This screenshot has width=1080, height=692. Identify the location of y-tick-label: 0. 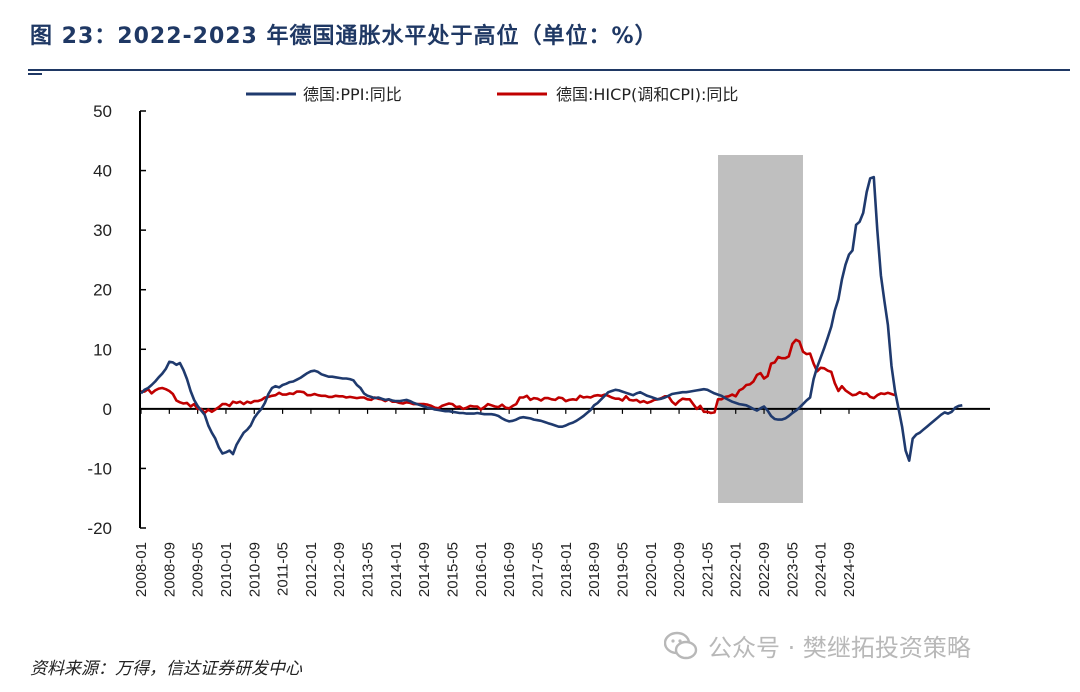
(107, 409).